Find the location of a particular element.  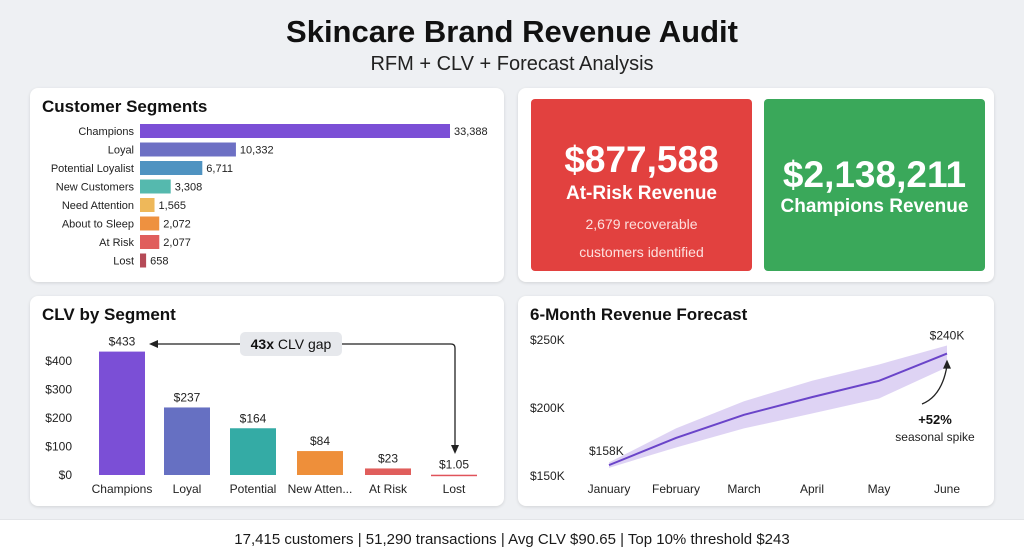

page-title: Skincare Brand Revenue Audit is located at coordinates (512, 31).